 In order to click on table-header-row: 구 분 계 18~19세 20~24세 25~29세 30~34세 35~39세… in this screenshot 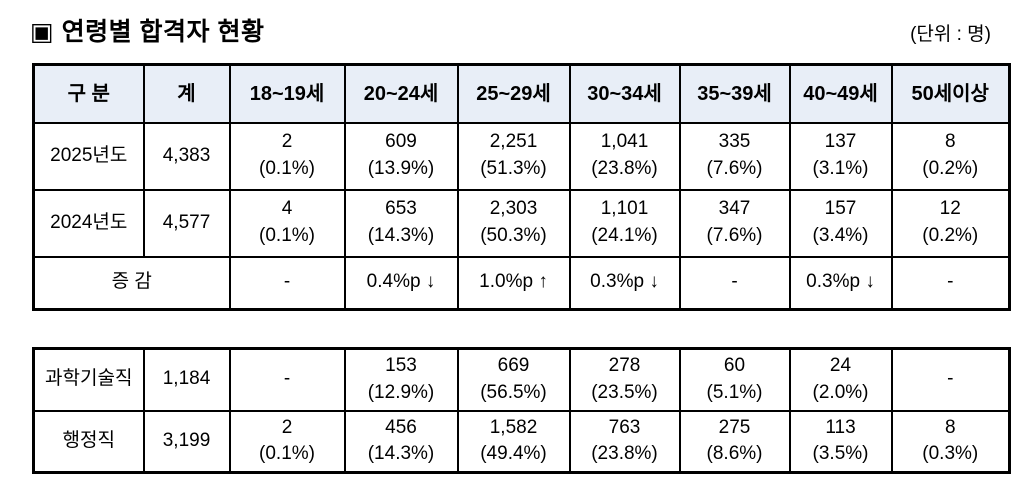, I will do `click(521, 93)`.